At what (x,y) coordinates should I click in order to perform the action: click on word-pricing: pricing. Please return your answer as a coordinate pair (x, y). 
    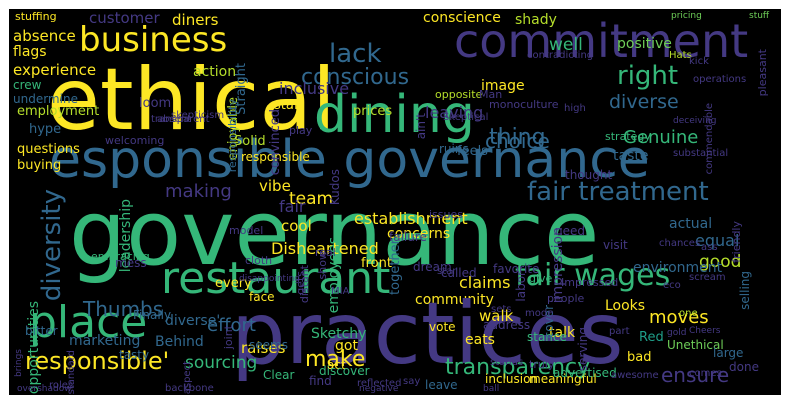
    Looking at the image, I should click on (686, 16).